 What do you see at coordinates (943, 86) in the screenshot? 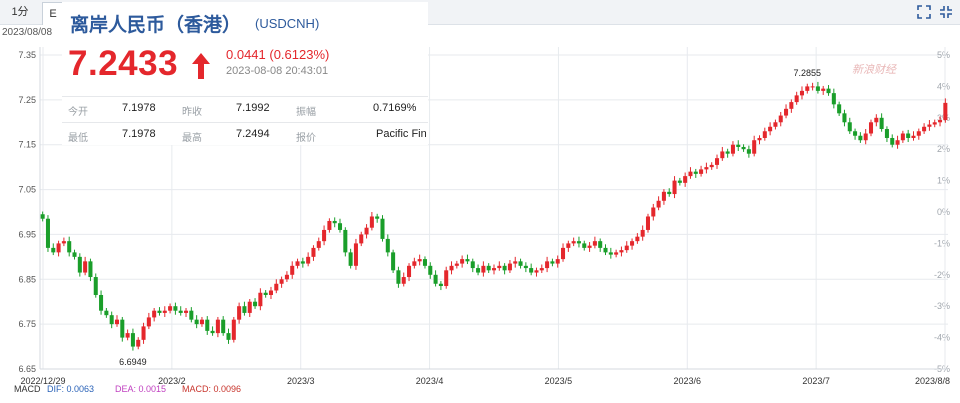
I see `y-right-tick-label: 4%` at bounding box center [943, 86].